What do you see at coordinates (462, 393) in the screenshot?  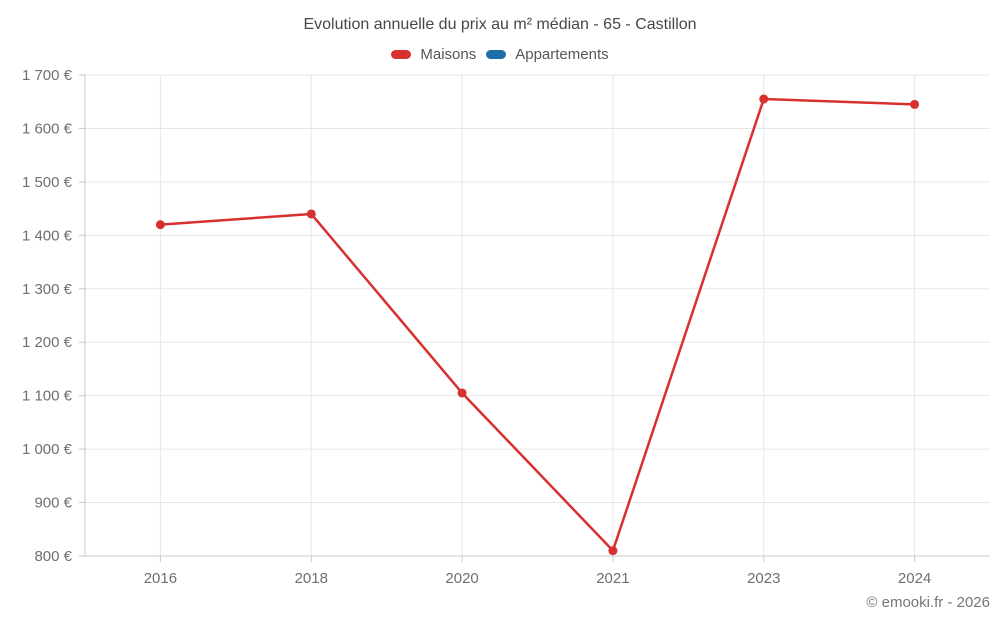 I see `data-point-maisons-2020` at bounding box center [462, 393].